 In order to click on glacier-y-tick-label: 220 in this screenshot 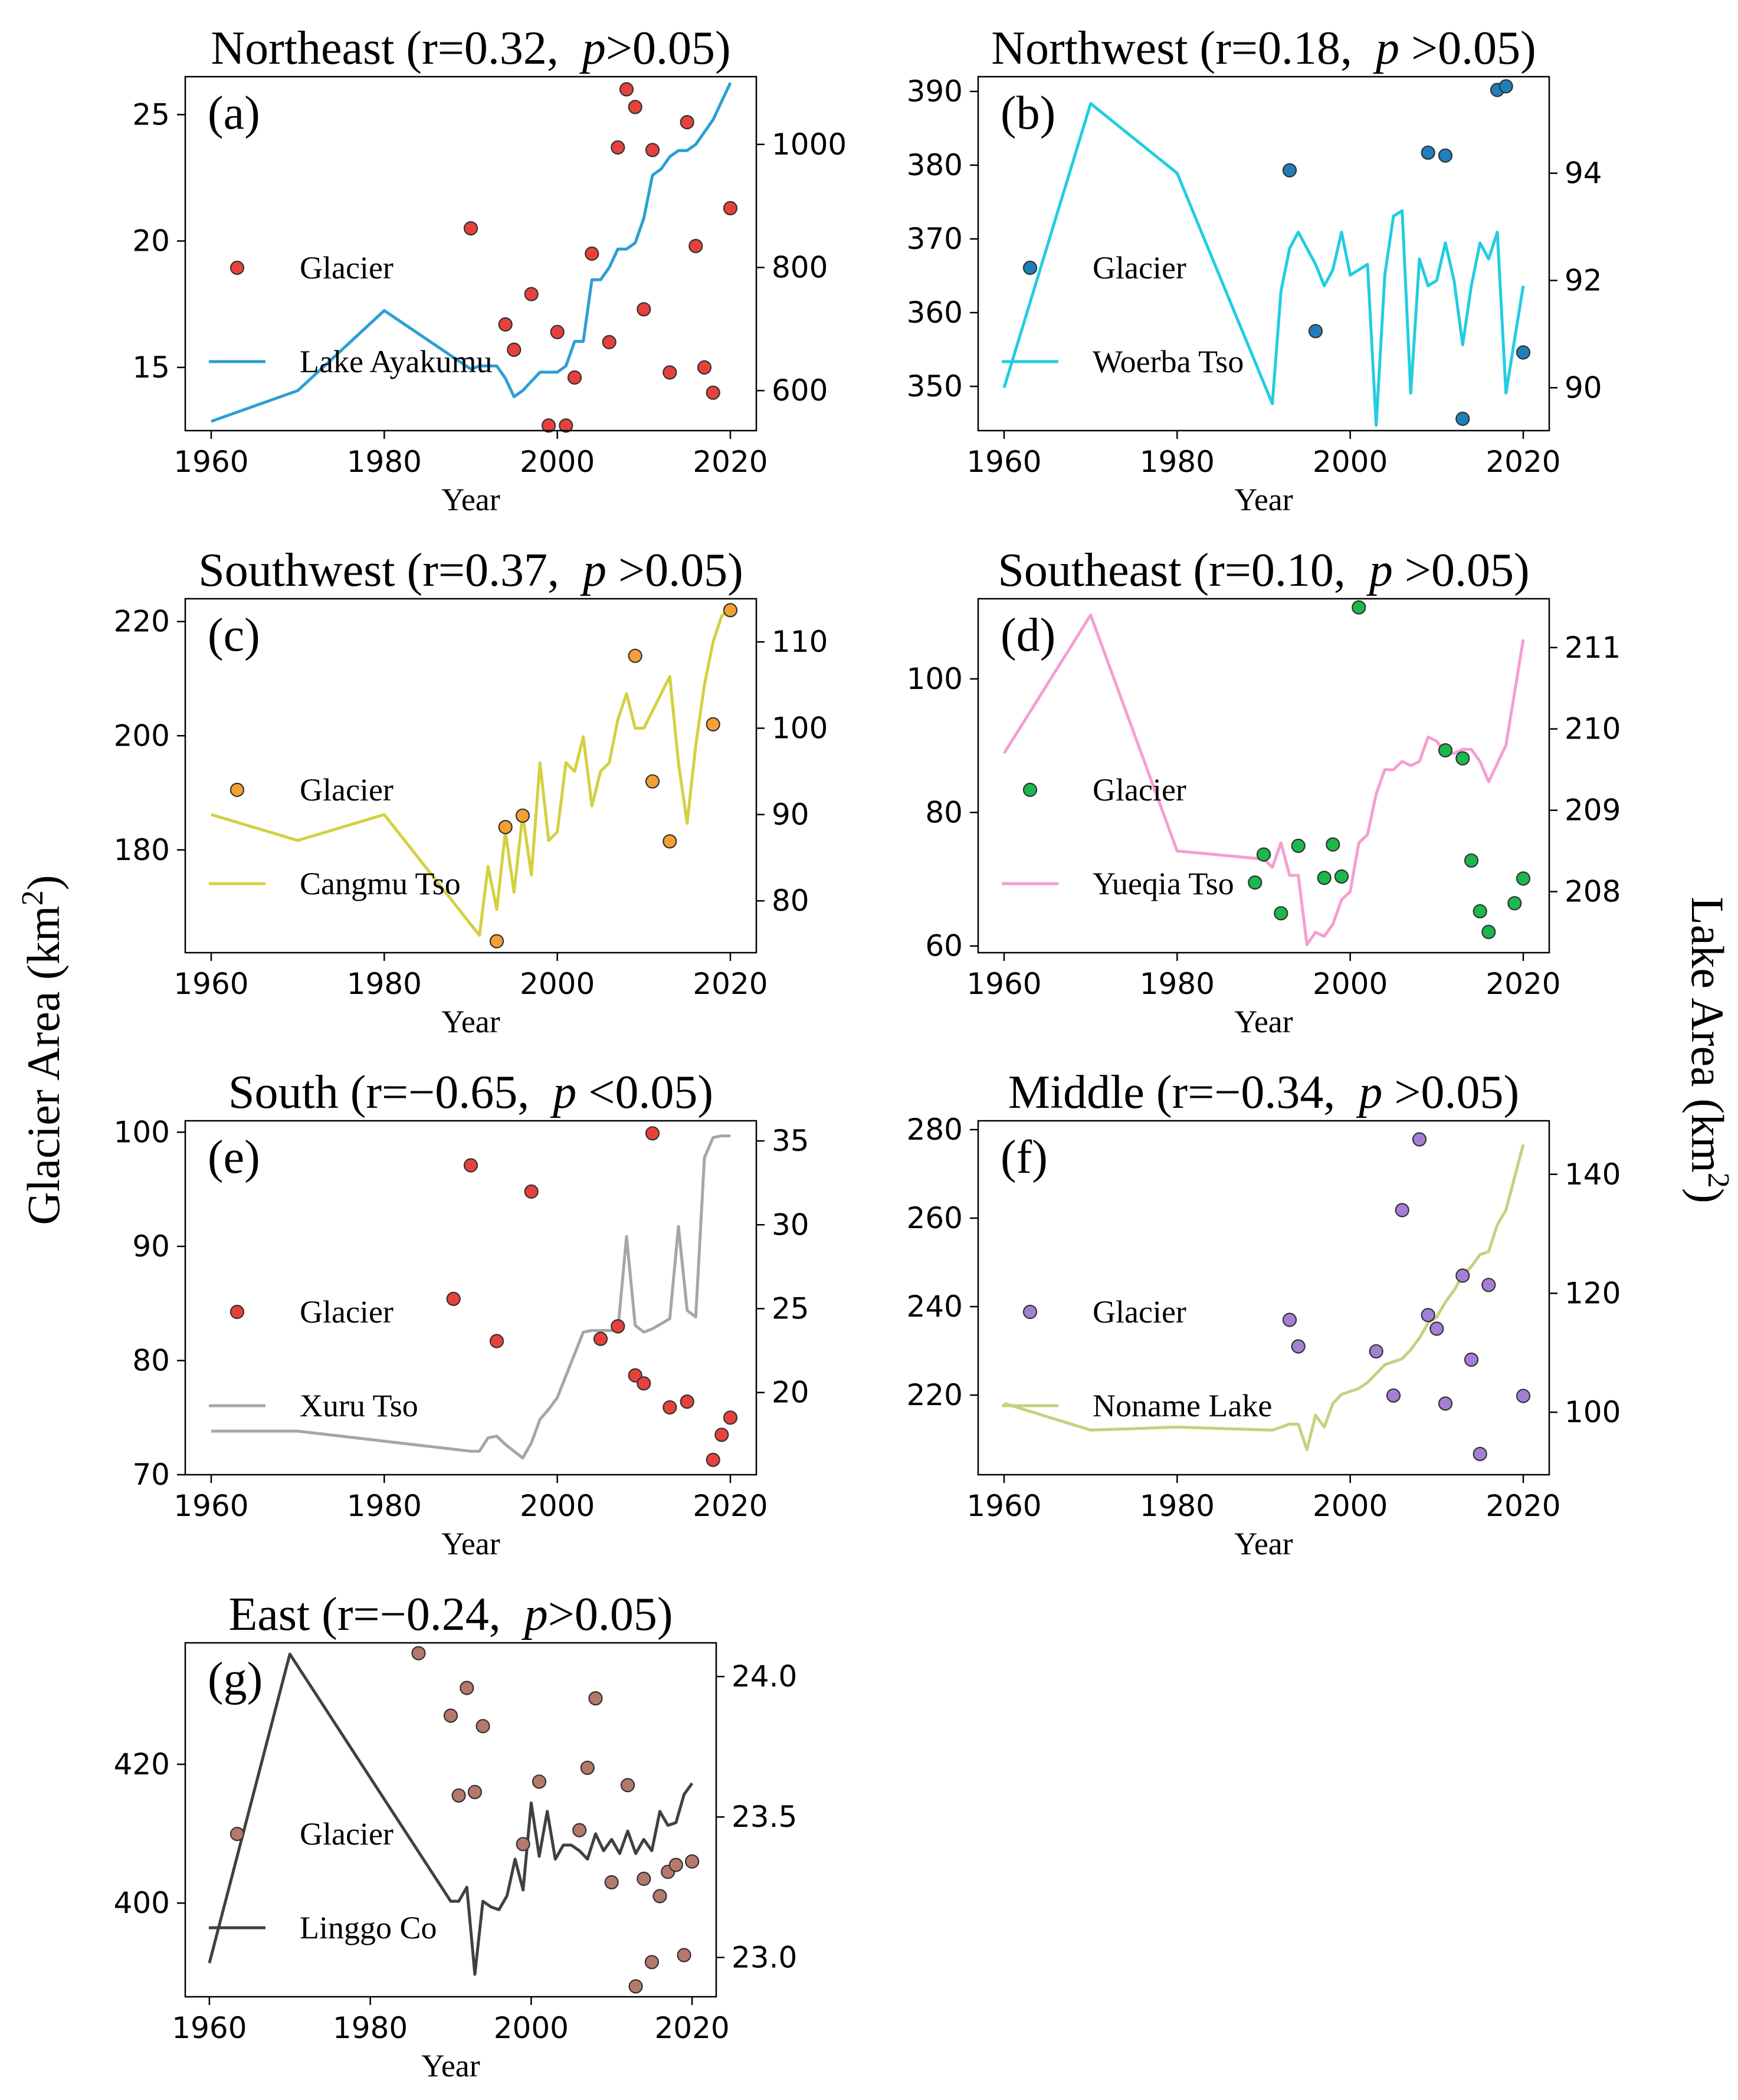, I will do `click(935, 1395)`.